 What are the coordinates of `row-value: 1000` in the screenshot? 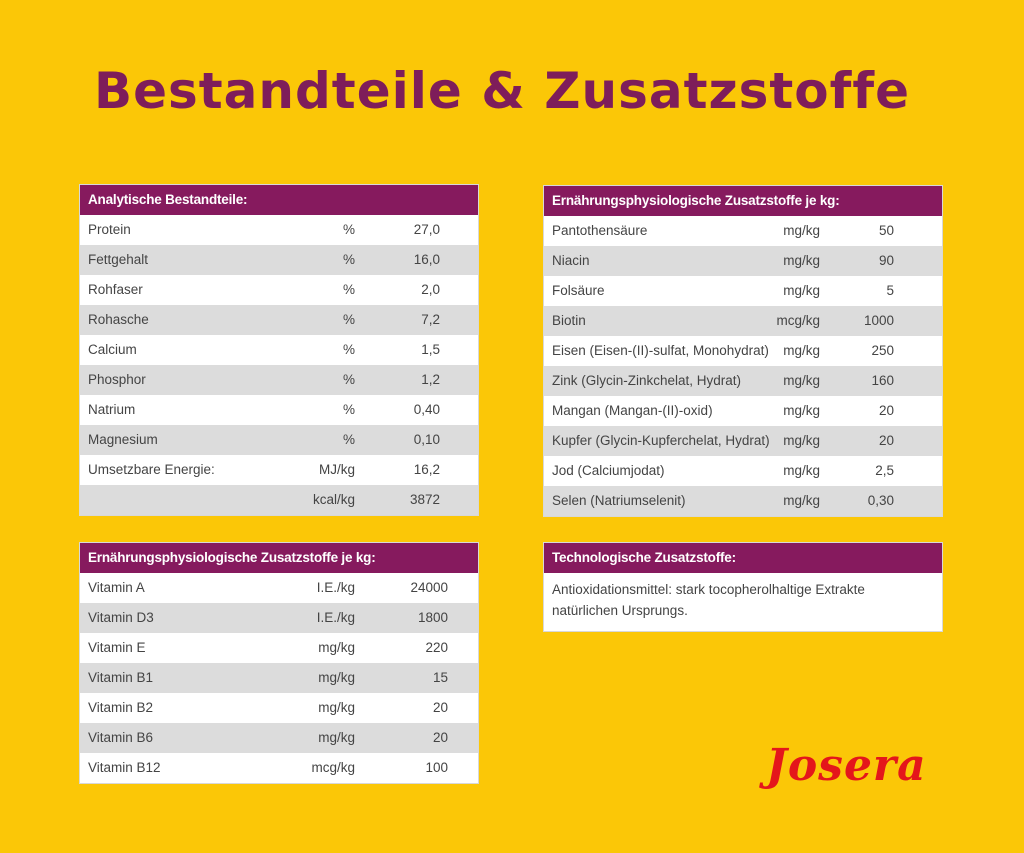 It's located at (878, 320).